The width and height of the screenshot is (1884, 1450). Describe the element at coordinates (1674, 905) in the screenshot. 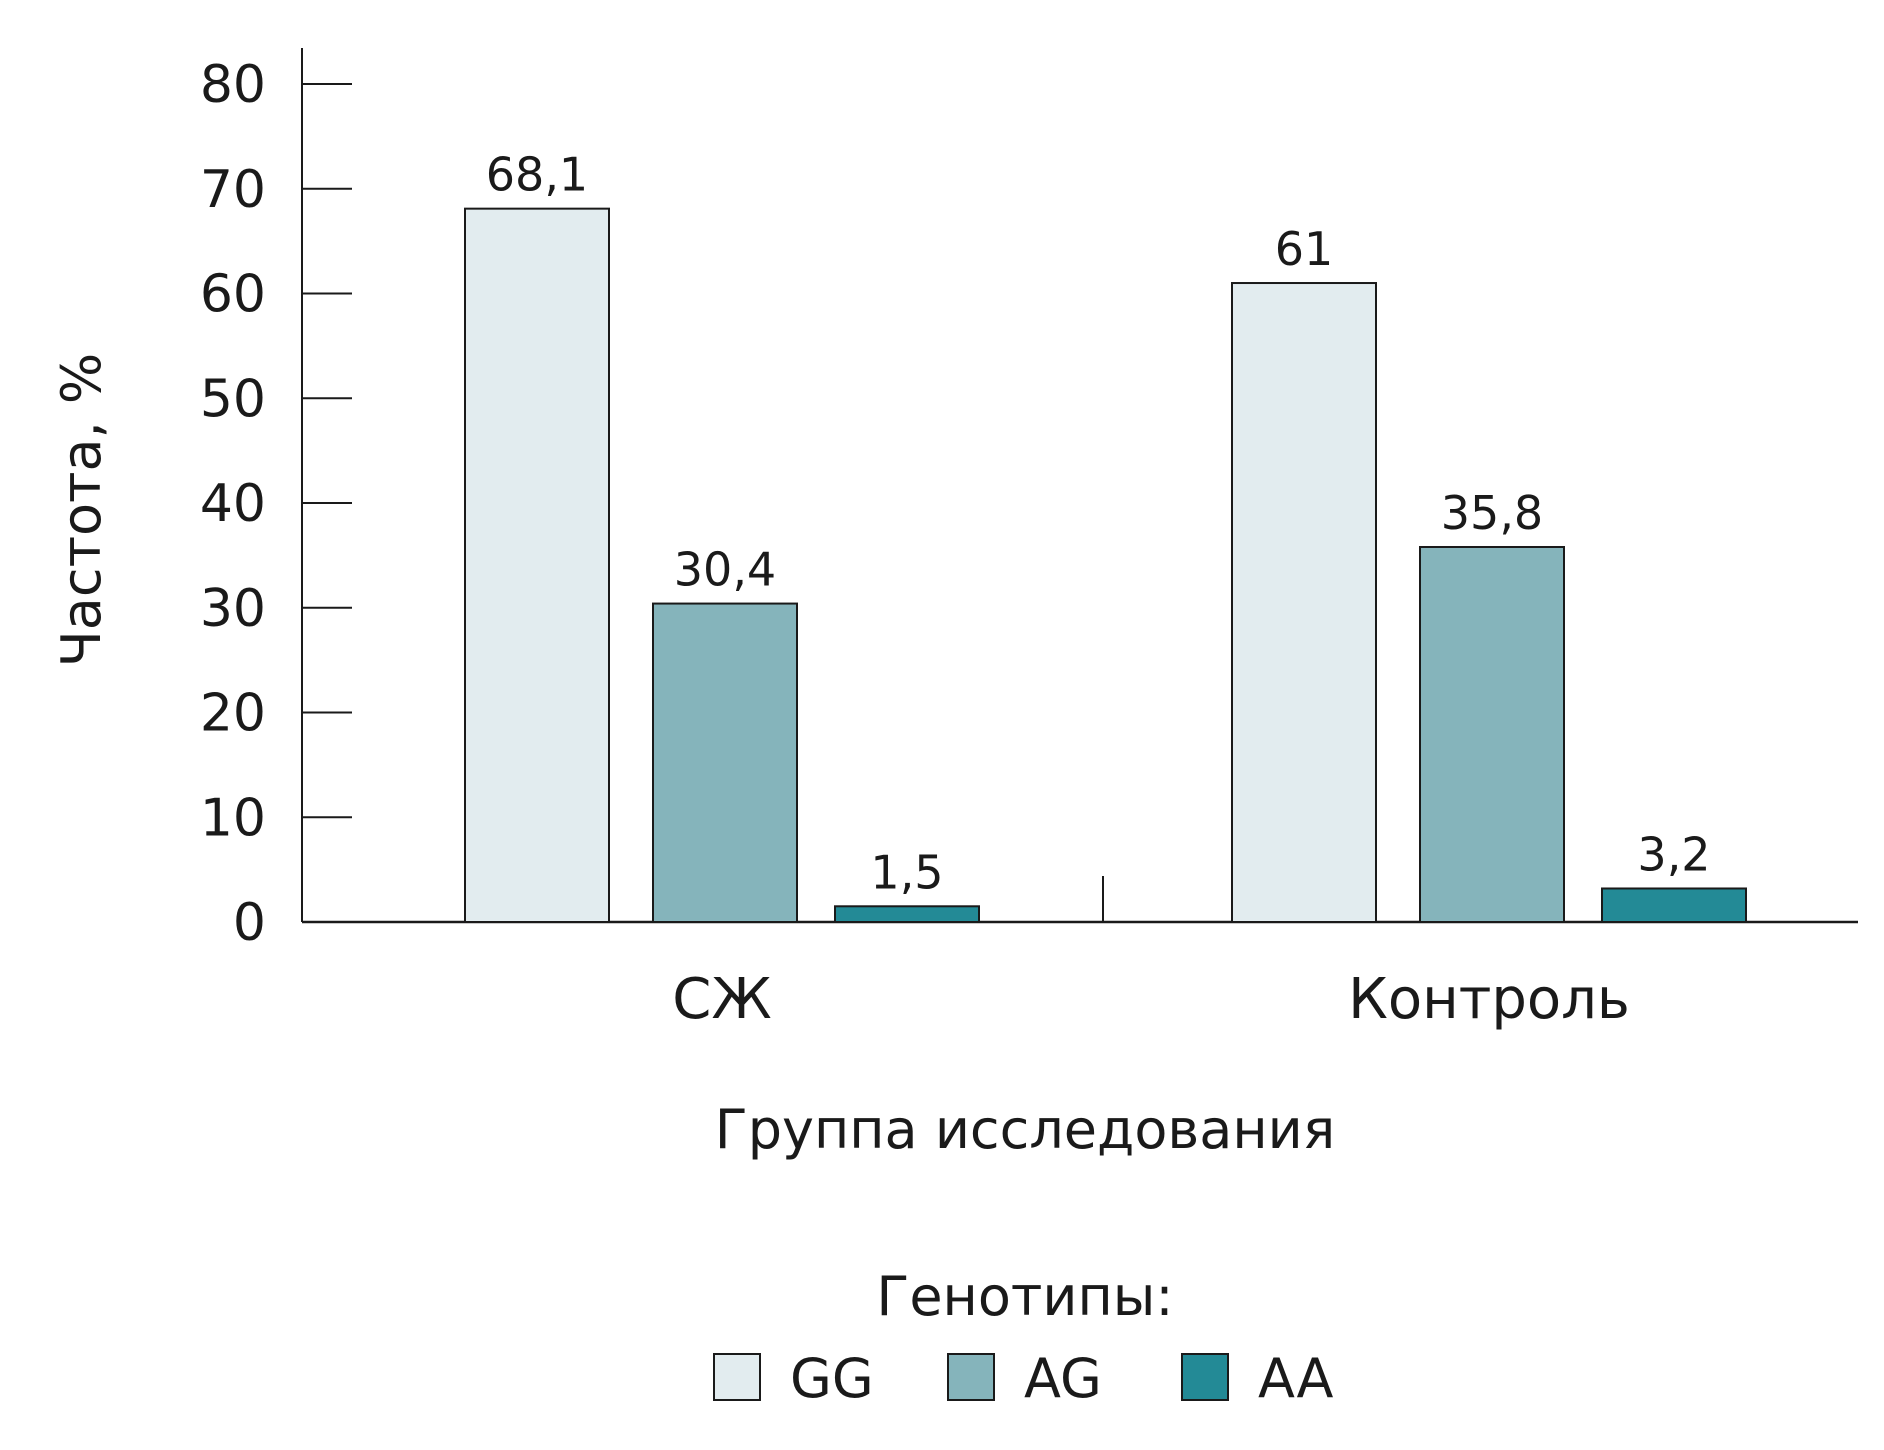

I see `bar-aa-control` at that location.